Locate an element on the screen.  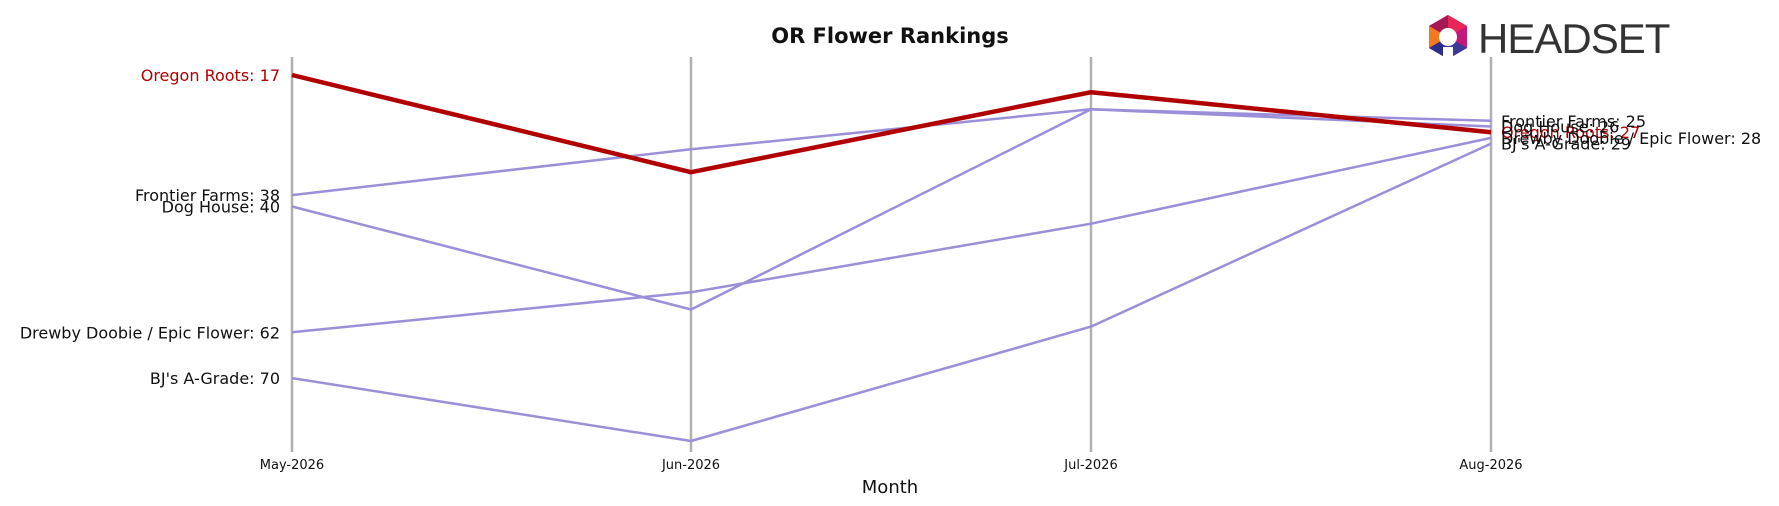
start-label-dog-house: Dog House: 40 is located at coordinates (221, 207).